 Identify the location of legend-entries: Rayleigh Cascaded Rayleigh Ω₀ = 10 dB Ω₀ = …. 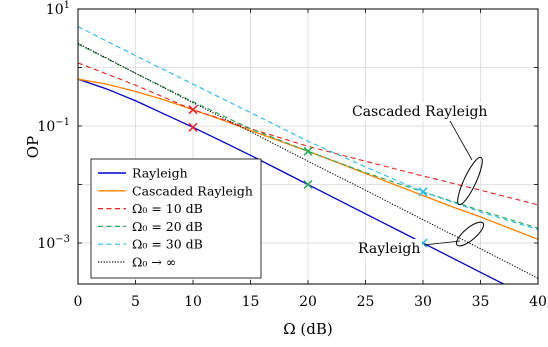
(175, 218).